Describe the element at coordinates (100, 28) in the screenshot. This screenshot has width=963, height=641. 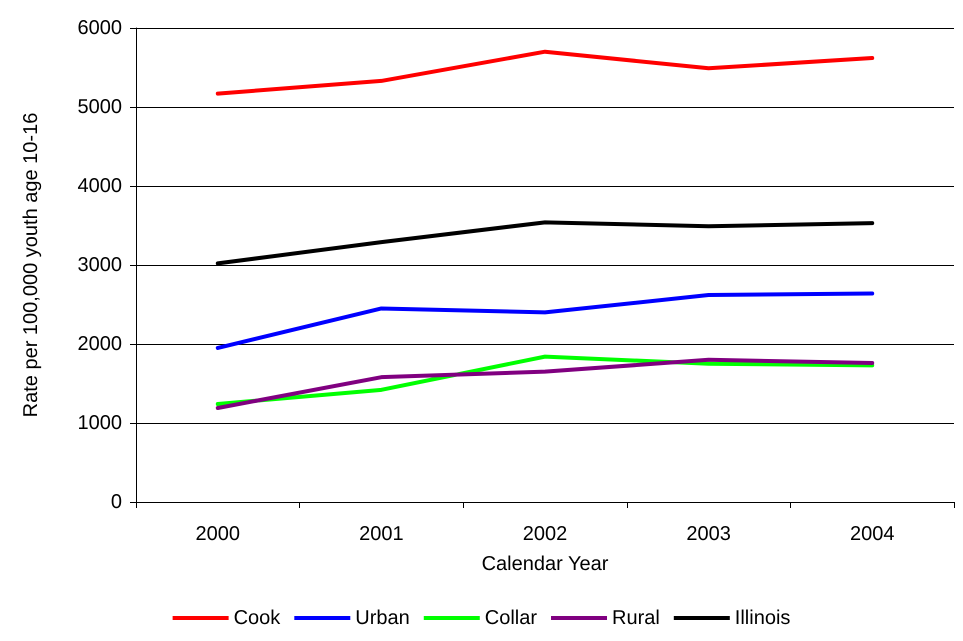
I see `y-tick-label: 6000` at that location.